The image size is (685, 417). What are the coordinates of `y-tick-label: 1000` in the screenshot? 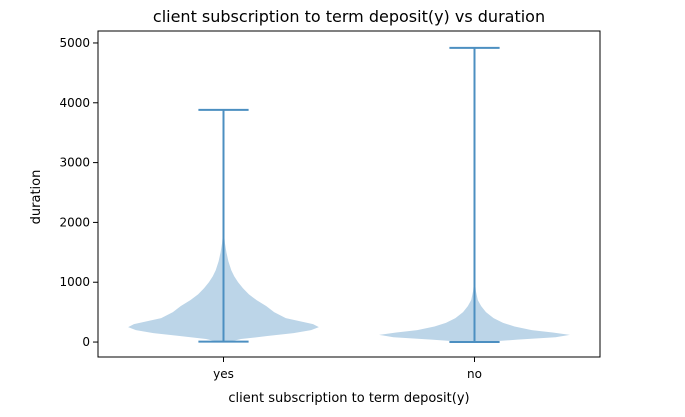 It's located at (74, 282).